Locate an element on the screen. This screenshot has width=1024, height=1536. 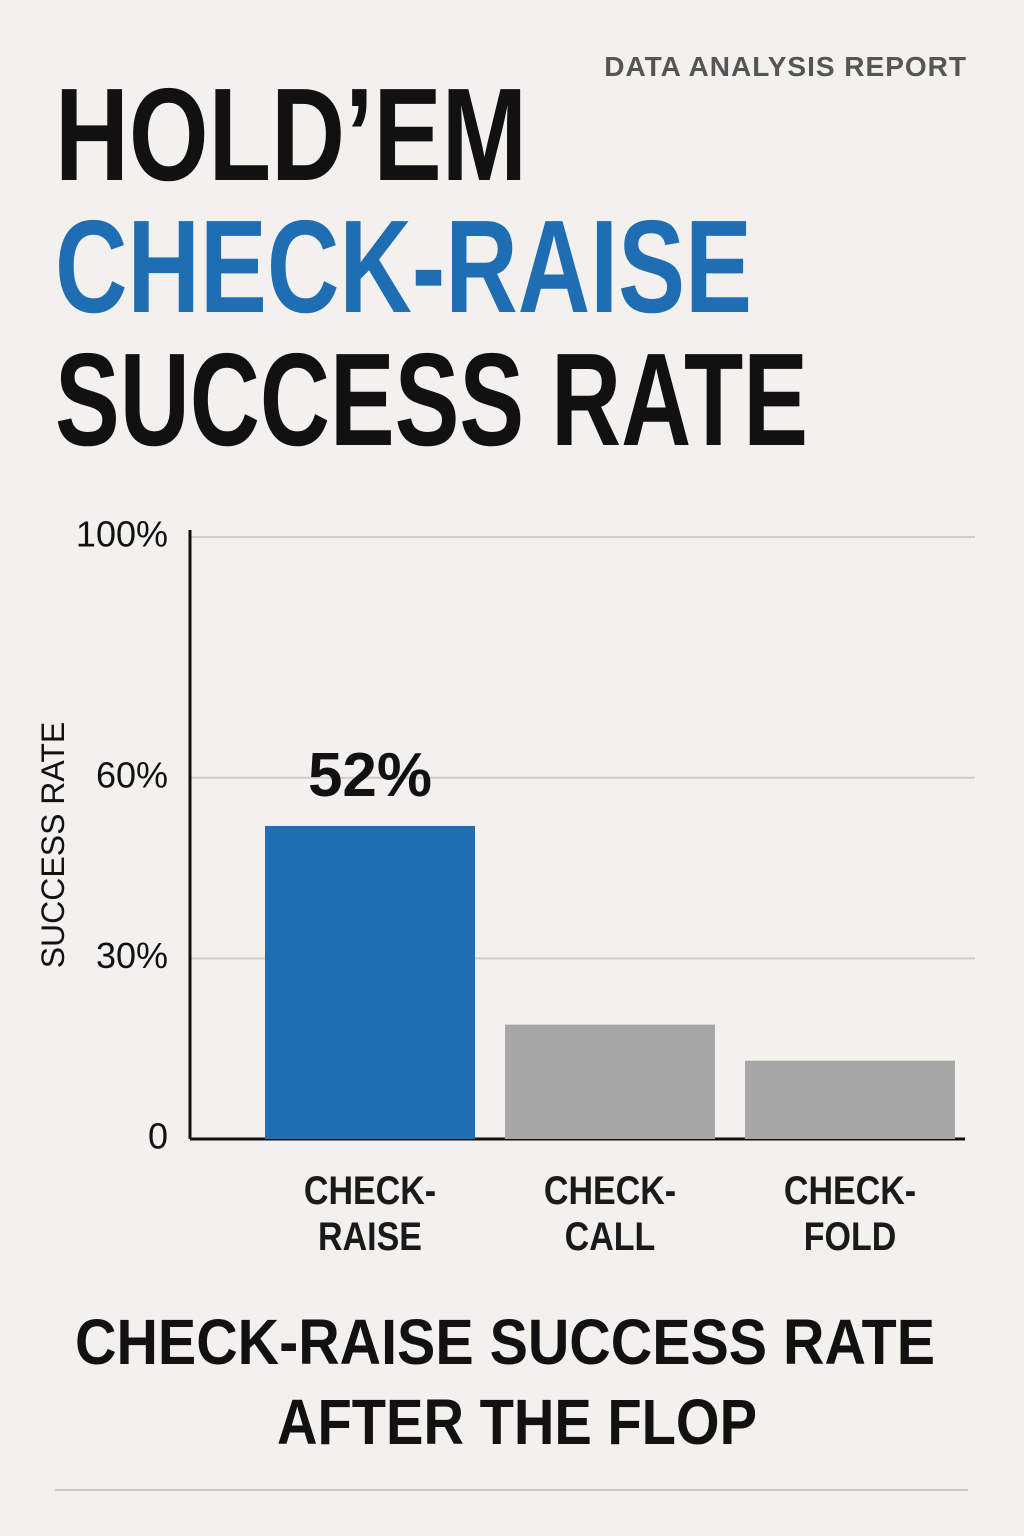
y-tick-label: 100% is located at coordinates (122, 534).